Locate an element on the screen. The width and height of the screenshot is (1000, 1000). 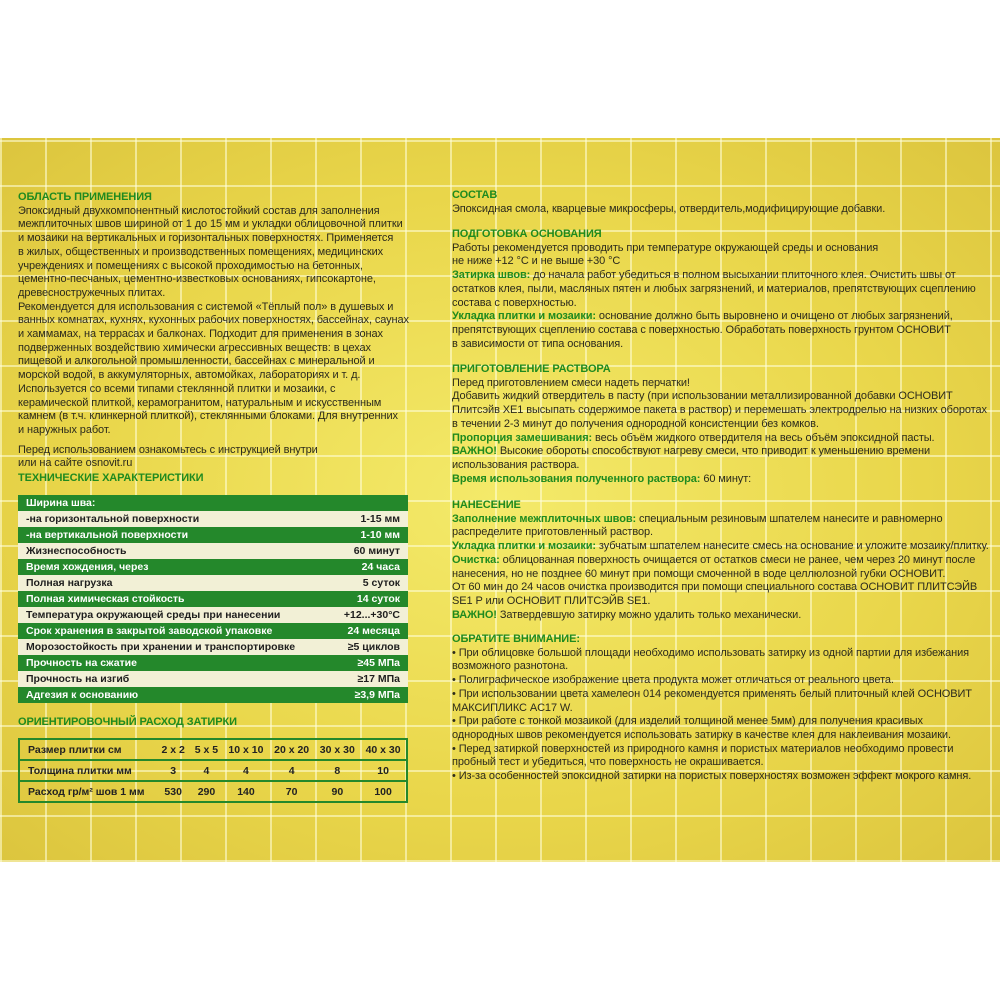
spec-name: Адгезия к основанию is located at coordinates (174, 695).